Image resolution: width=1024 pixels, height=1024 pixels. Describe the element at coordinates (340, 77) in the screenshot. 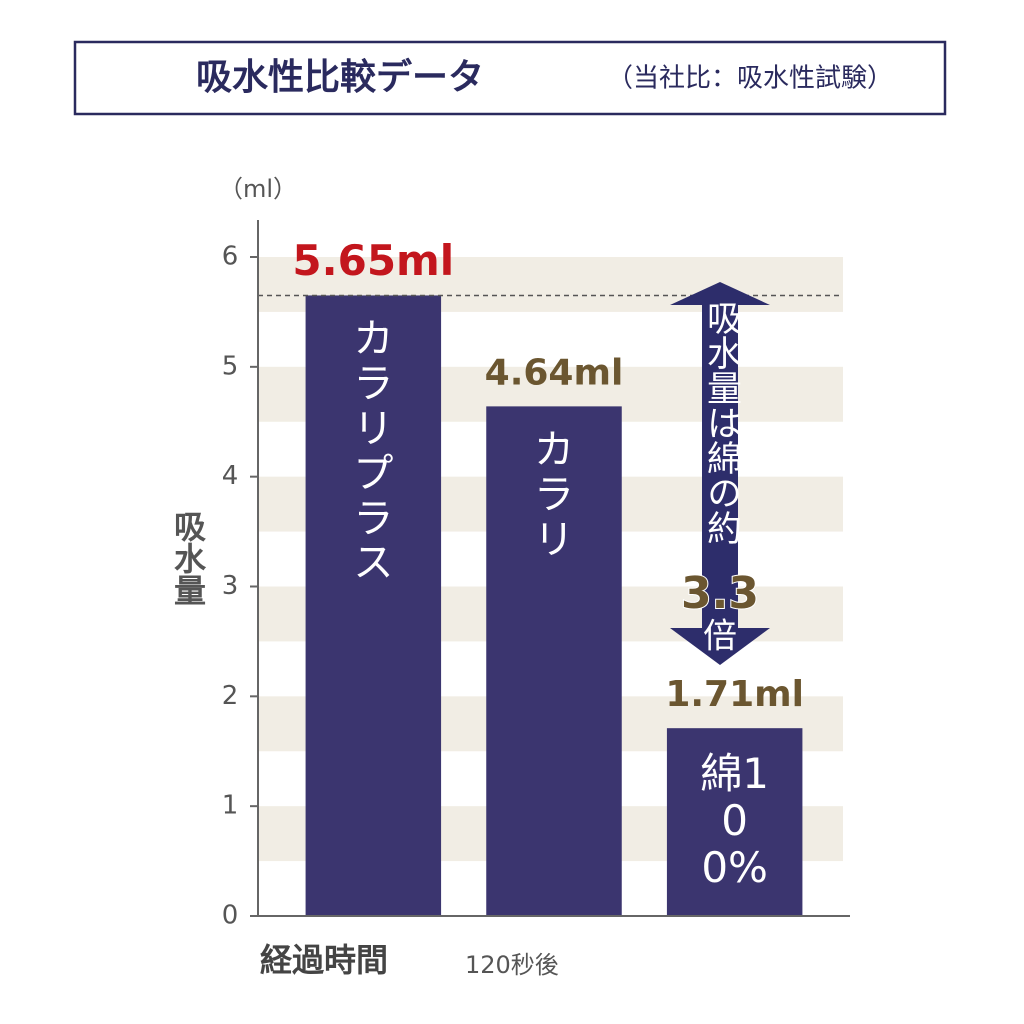

I see `chart-title: 吸水性比較データ` at that location.